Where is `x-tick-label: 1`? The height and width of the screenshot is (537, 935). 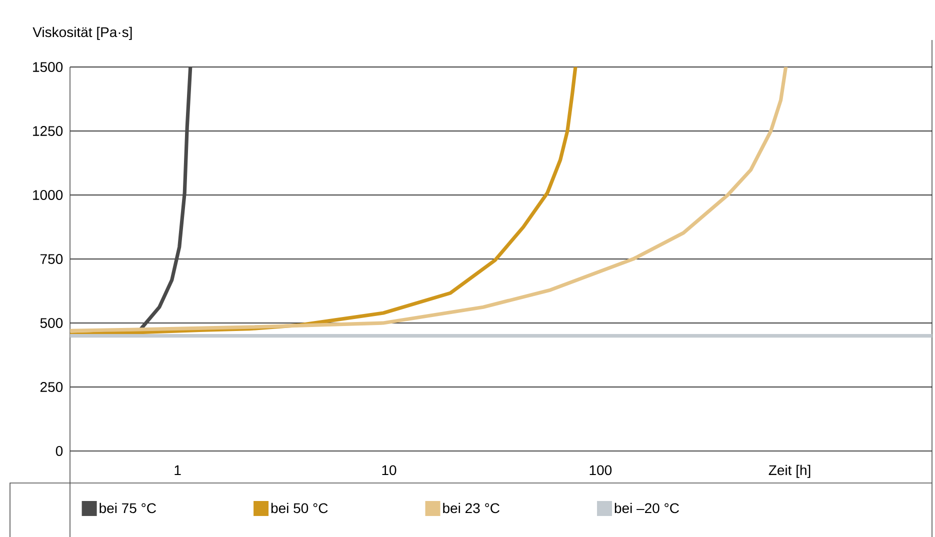 x-tick-label: 1 is located at coordinates (177, 470).